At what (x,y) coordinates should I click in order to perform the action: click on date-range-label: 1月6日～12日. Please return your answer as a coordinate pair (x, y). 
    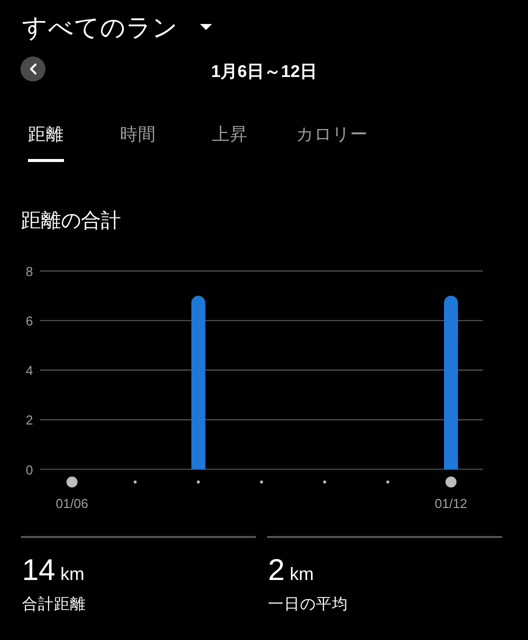
    Looking at the image, I should click on (264, 71).